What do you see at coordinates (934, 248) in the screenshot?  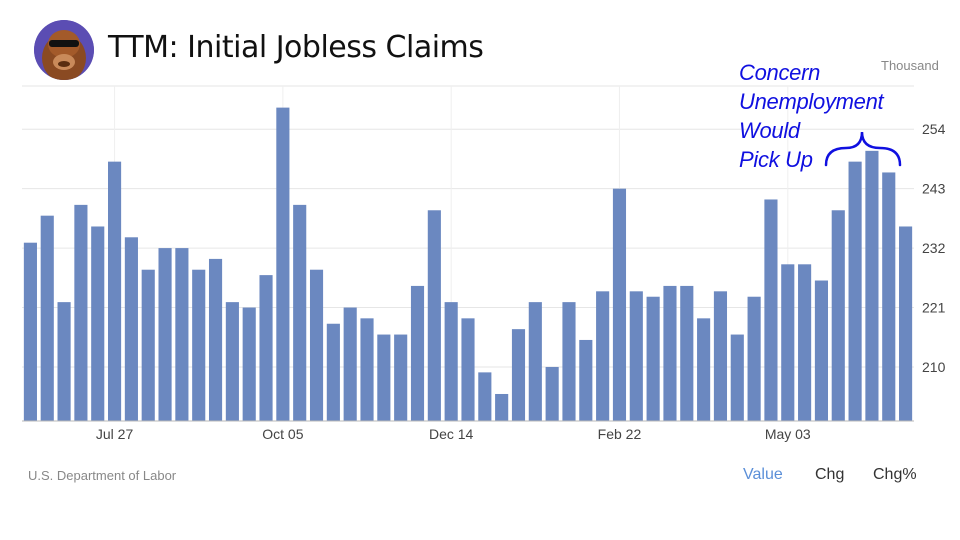 I see `y-tick-label: 232` at bounding box center [934, 248].